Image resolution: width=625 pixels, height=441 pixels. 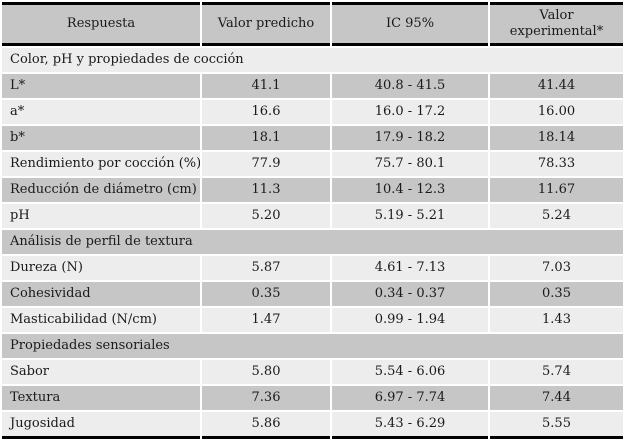 I want to click on value-experimental: 7.44, so click(x=556, y=398).